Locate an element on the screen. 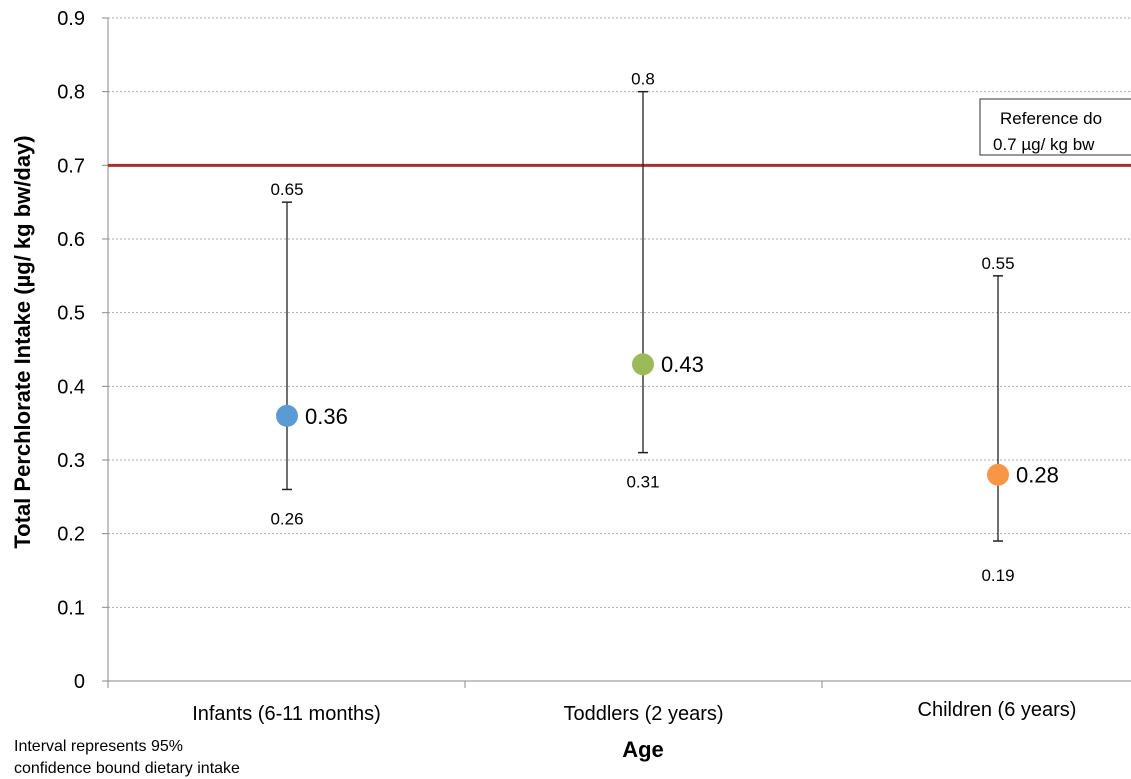 The height and width of the screenshot is (779, 1131). y-tick-labels: 0 0.1 0.2 0.3 0.4 0.5 0.6 0.7 0.8 0.9 is located at coordinates (71, 350).